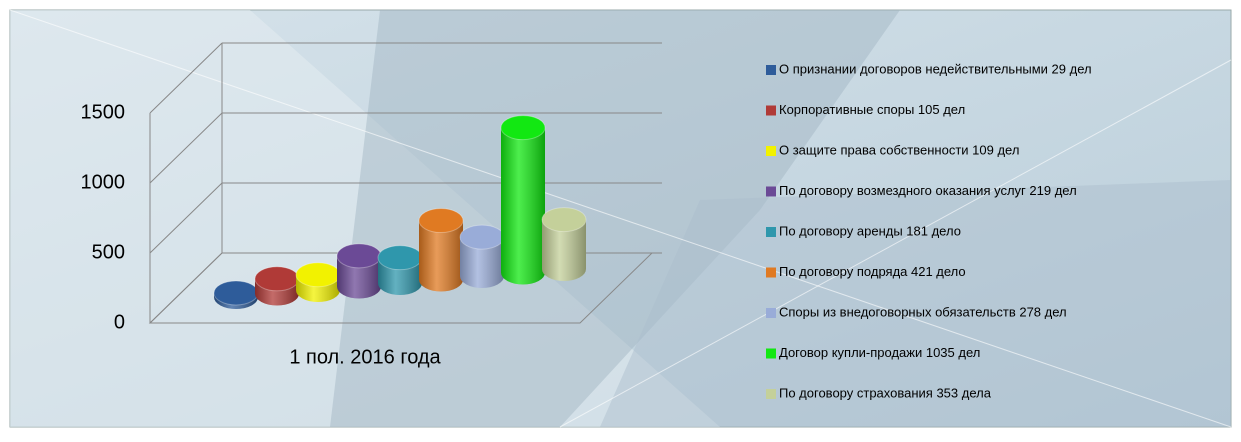 The image size is (1241, 442). I want to click on legend-label: По договору аренды 181 дело, so click(870, 230).